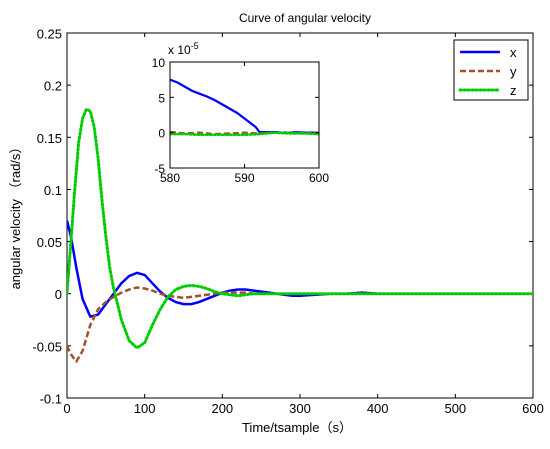 The height and width of the screenshot is (449, 550). What do you see at coordinates (513, 52) in the screenshot?
I see `legend-label-x: x` at bounding box center [513, 52].